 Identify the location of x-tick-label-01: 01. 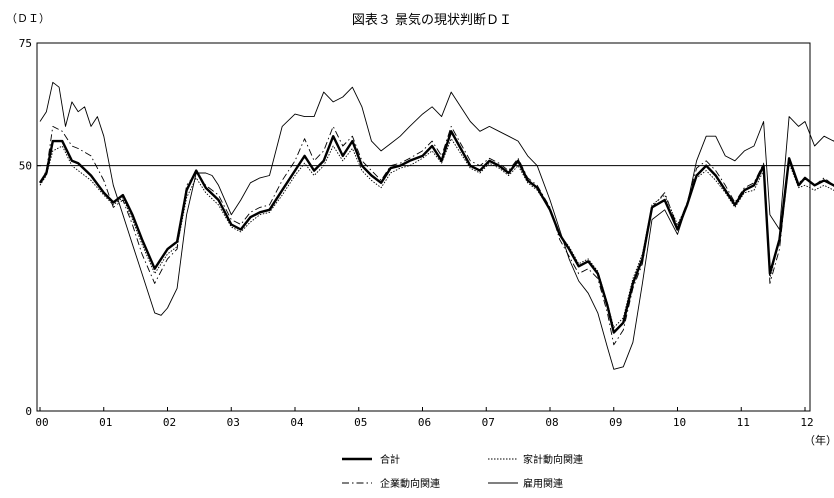
(105, 422).